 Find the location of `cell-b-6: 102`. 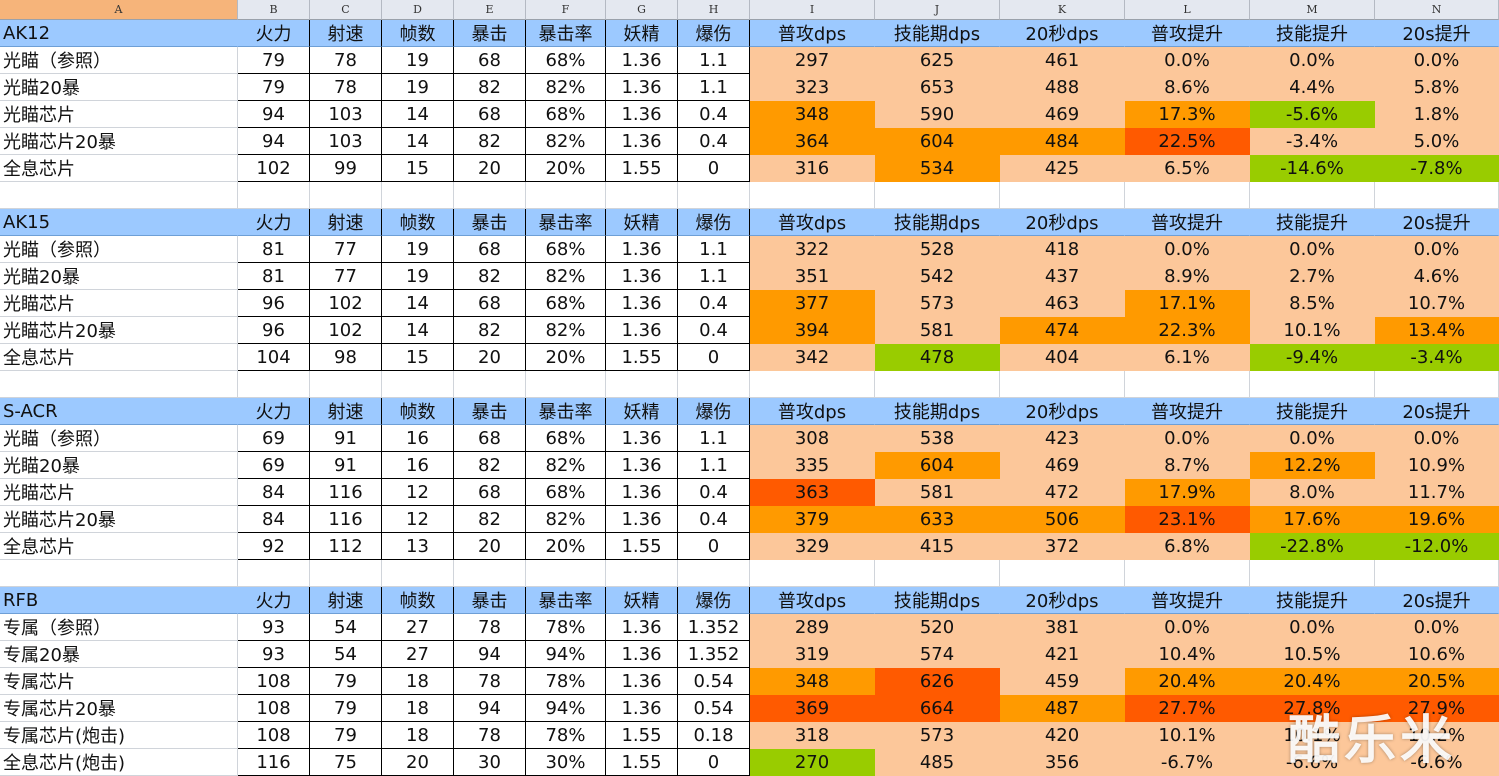

cell-b-6: 102 is located at coordinates (274, 168).